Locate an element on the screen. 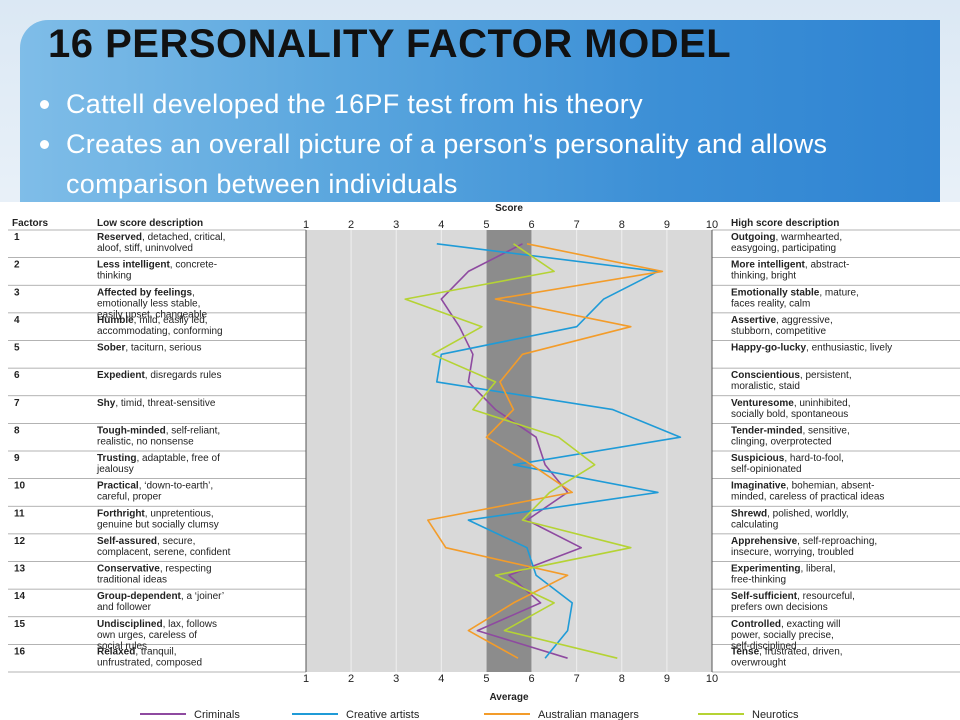  low-score-description: Reserved, detached, critical, is located at coordinates (161, 237).